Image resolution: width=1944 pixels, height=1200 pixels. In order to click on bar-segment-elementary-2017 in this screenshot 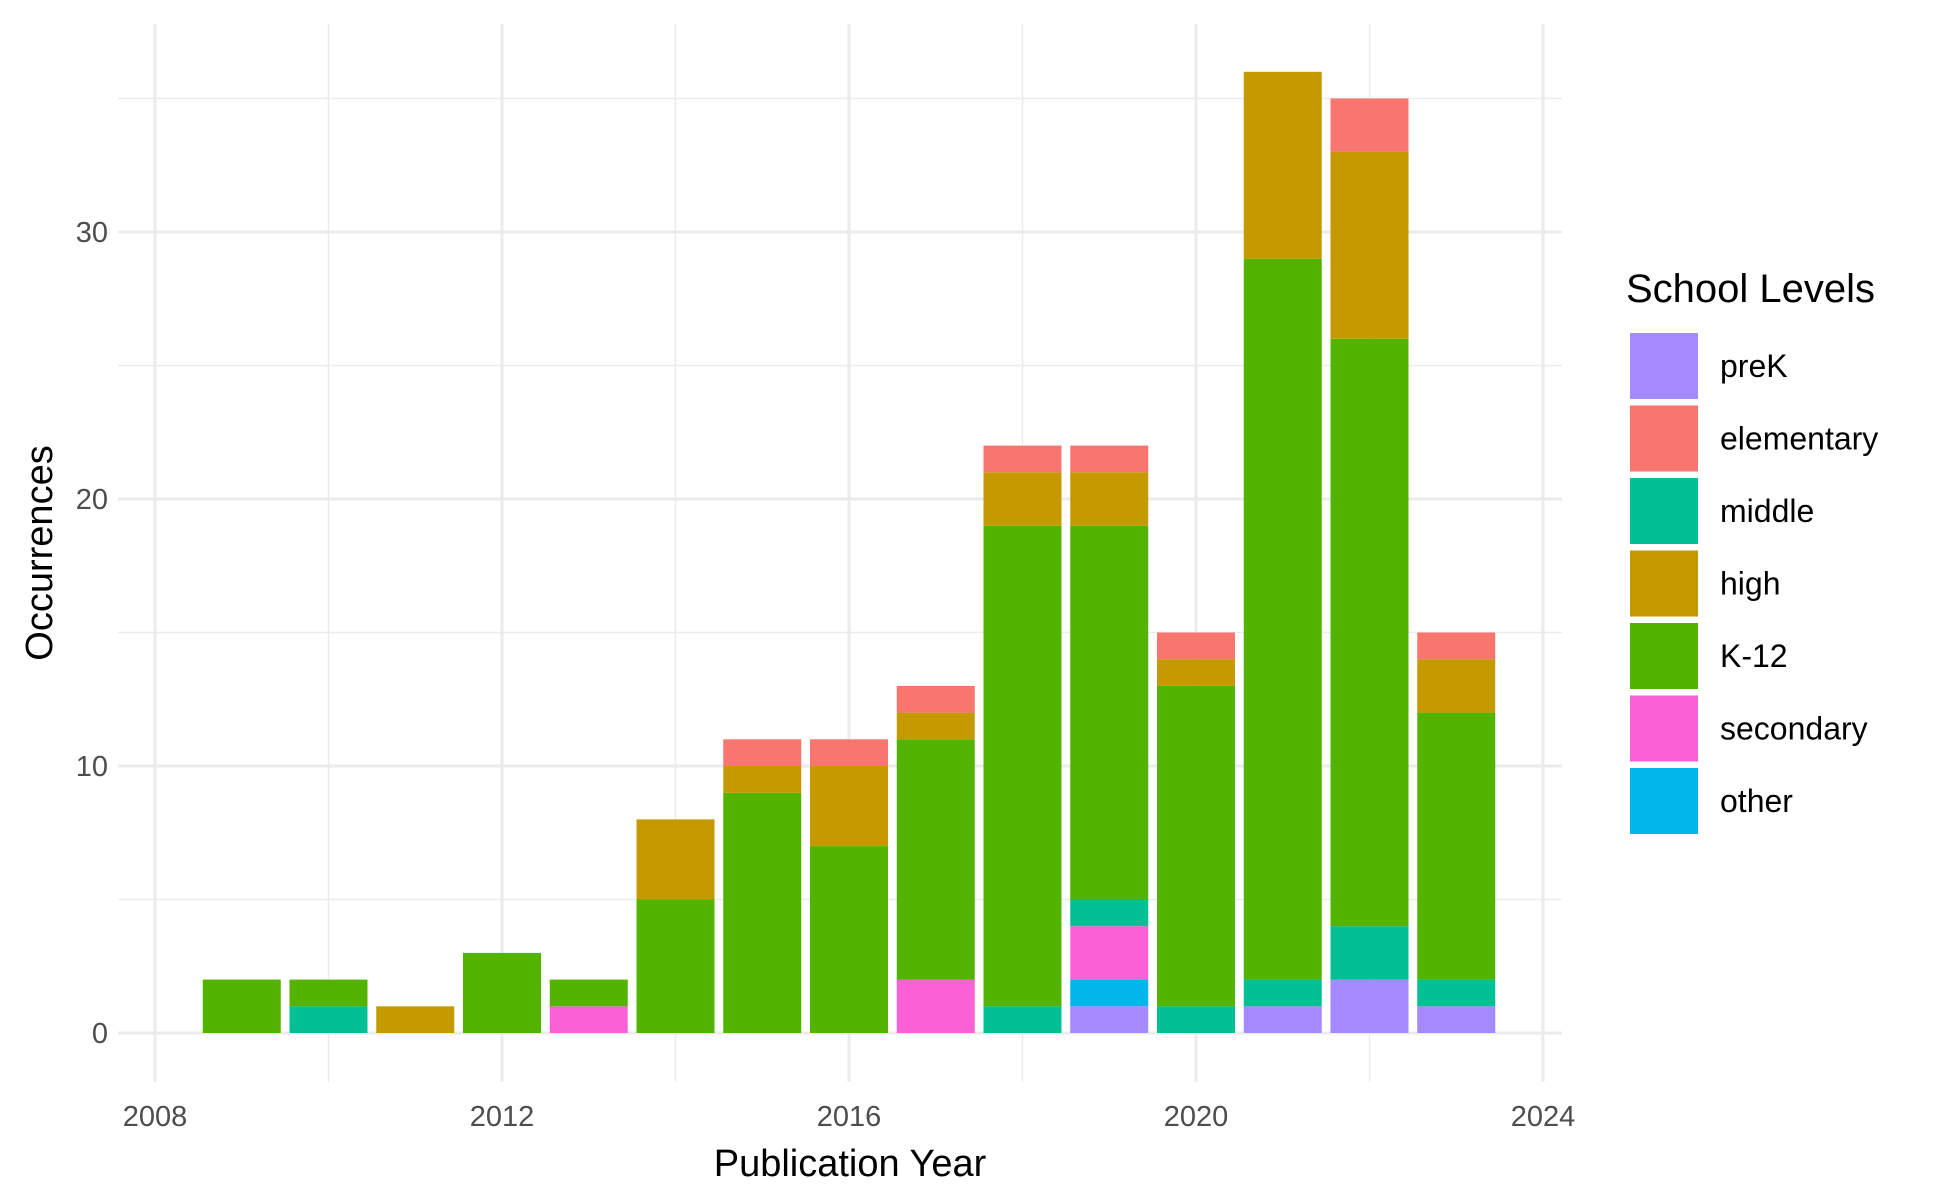, I will do `click(935, 699)`.